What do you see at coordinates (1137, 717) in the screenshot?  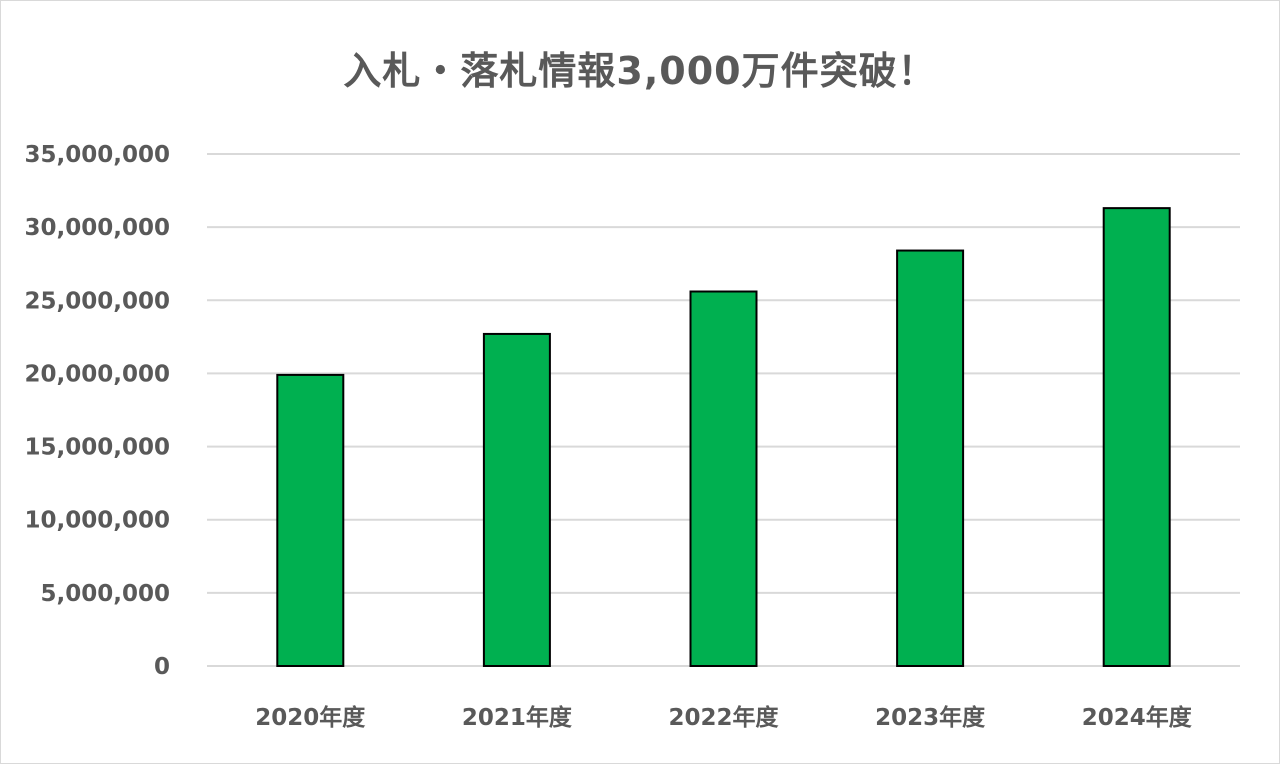 I see `x-category-label: 2024年度` at bounding box center [1137, 717].